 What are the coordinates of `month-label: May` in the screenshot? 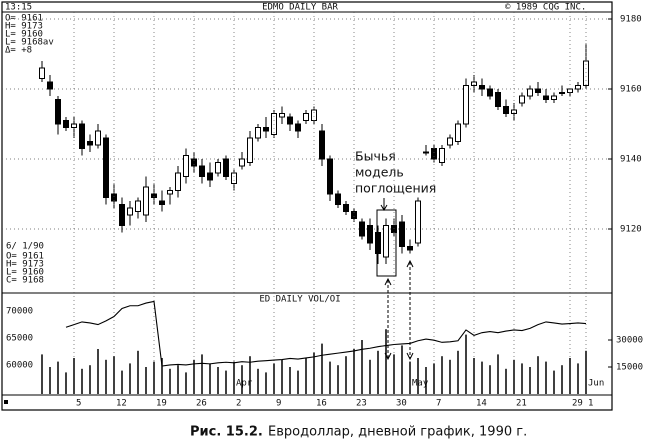 It's located at (420, 384).